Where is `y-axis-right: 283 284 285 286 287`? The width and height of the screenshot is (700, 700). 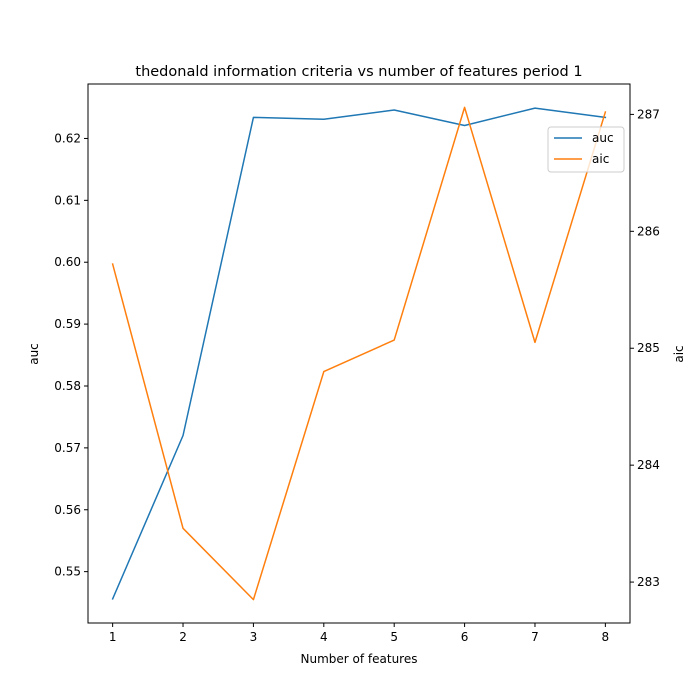 y-axis-right: 283 284 285 286 287 is located at coordinates (645, 348).